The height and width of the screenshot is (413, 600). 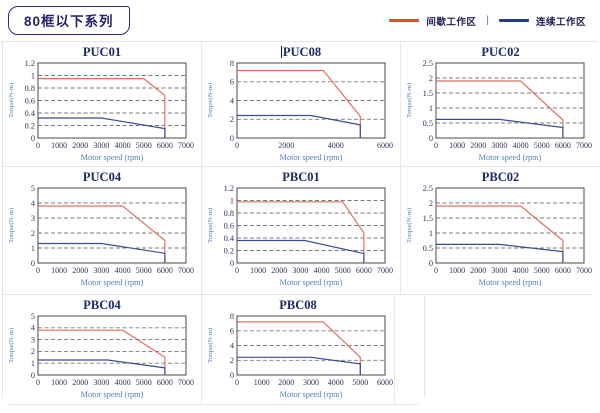 I want to click on chart-title: PBC08, so click(x=298, y=304).